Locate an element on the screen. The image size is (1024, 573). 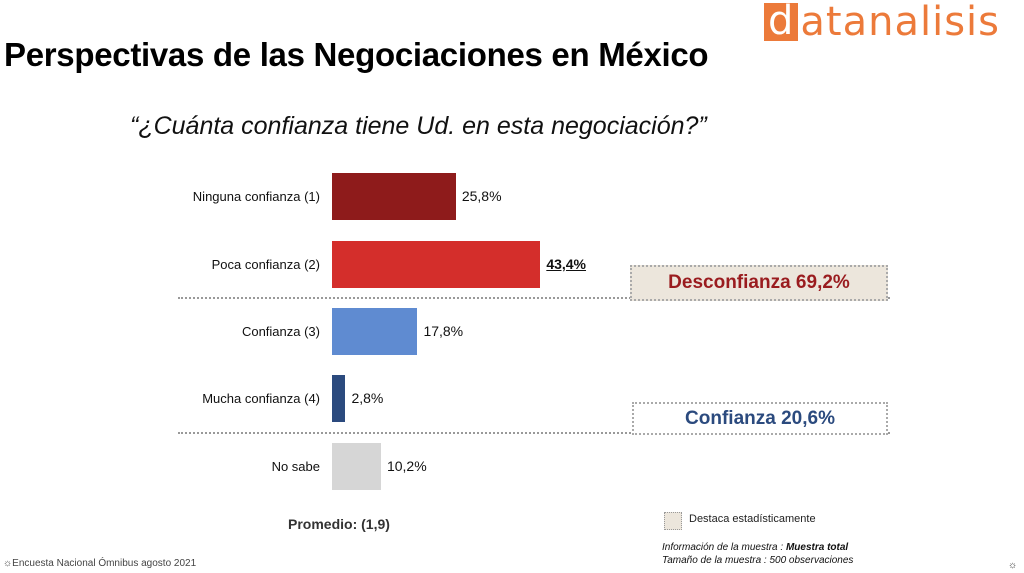
logo-letter: d is located at coordinates (781, 21).